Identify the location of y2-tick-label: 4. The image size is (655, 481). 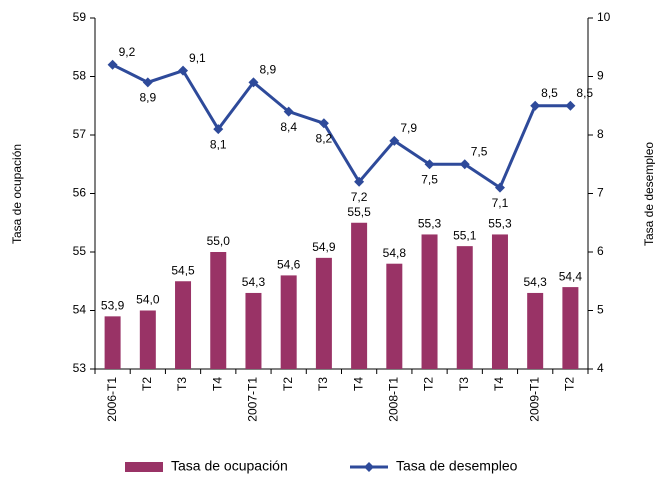
(600, 368).